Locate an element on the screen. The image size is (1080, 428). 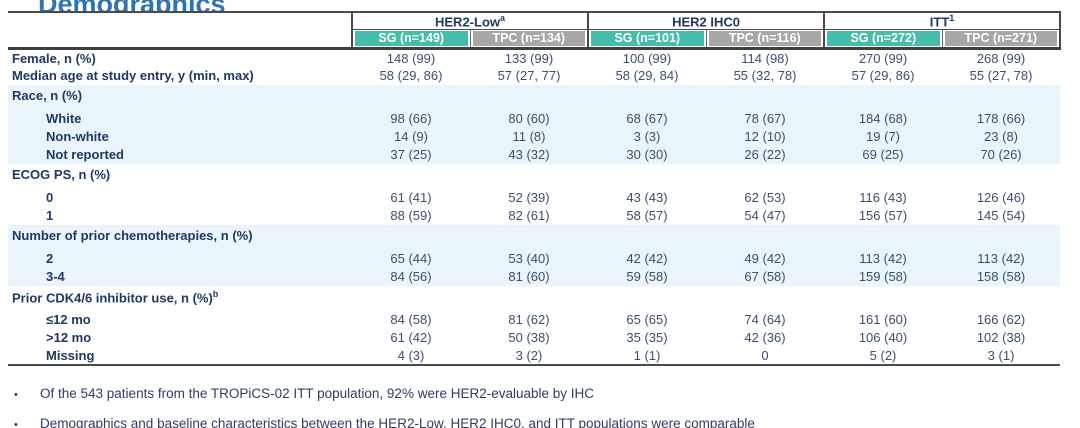
page-title: Demographics is located at coordinates (132, 5).